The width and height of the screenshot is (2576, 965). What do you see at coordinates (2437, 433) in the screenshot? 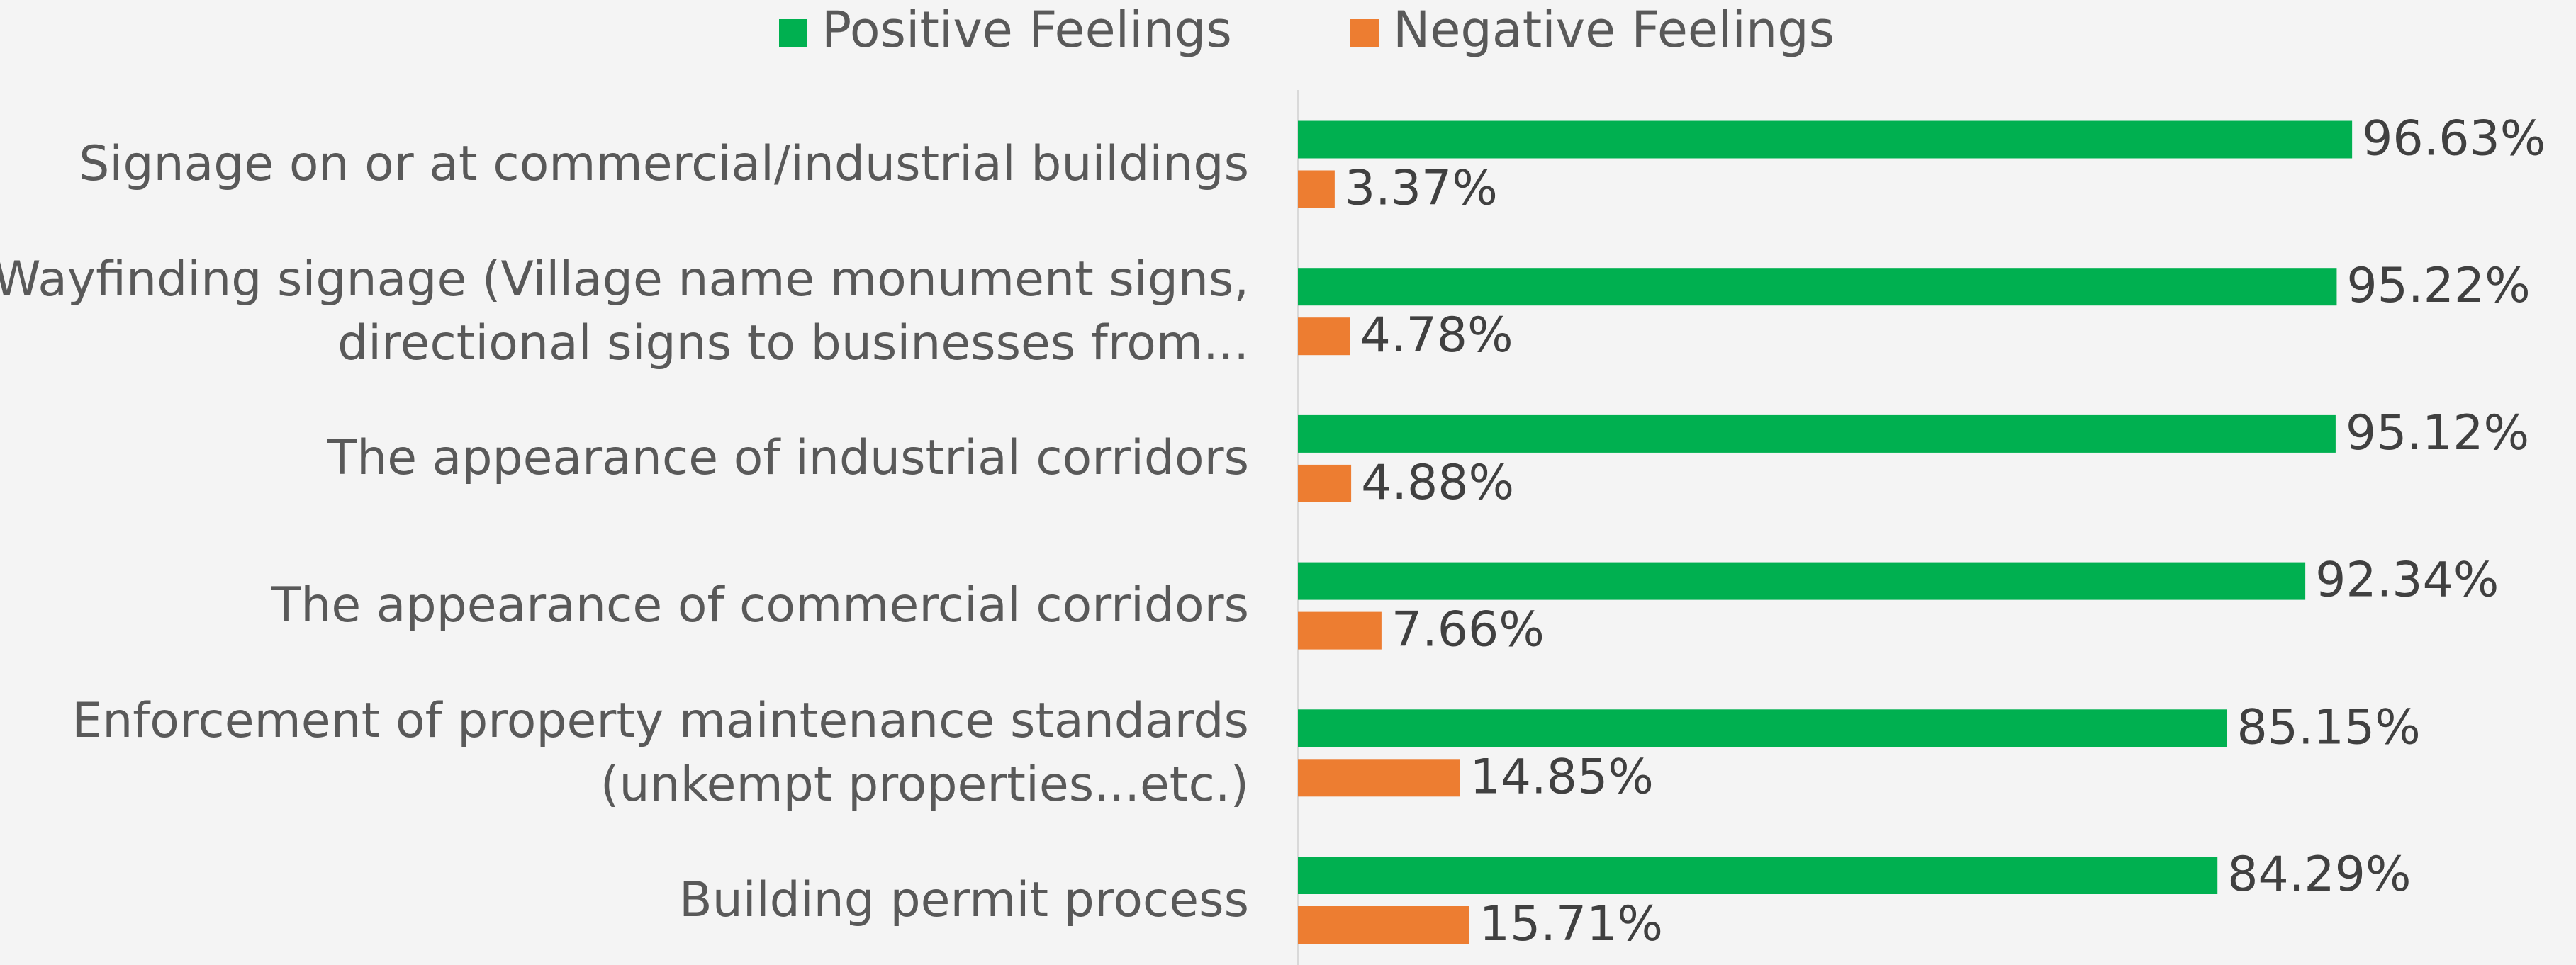
I see `value-label: 95.12%` at bounding box center [2437, 433].